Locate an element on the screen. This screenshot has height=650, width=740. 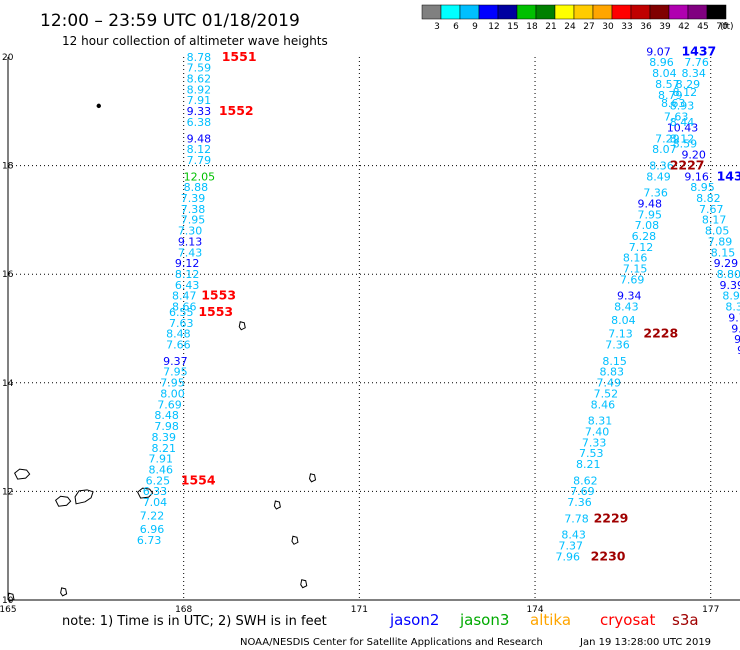
satellite-legend: jason2 jason3 altika cryosat s3a is located at coordinates (544, 620).